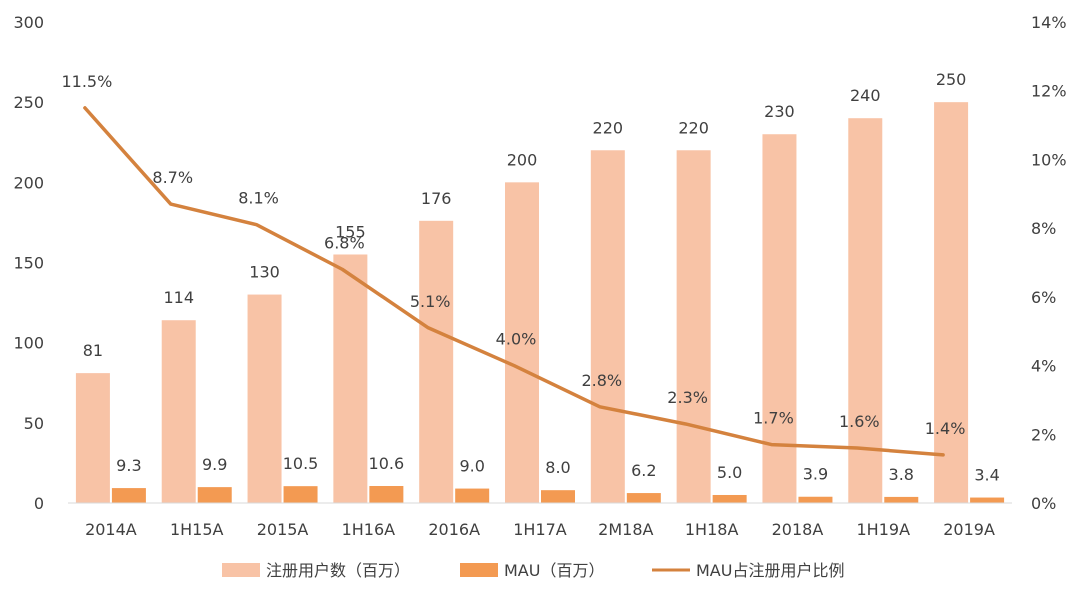 This screenshot has height=604, width=1080. I want to click on x-tick-label: 2016A, so click(454, 529).